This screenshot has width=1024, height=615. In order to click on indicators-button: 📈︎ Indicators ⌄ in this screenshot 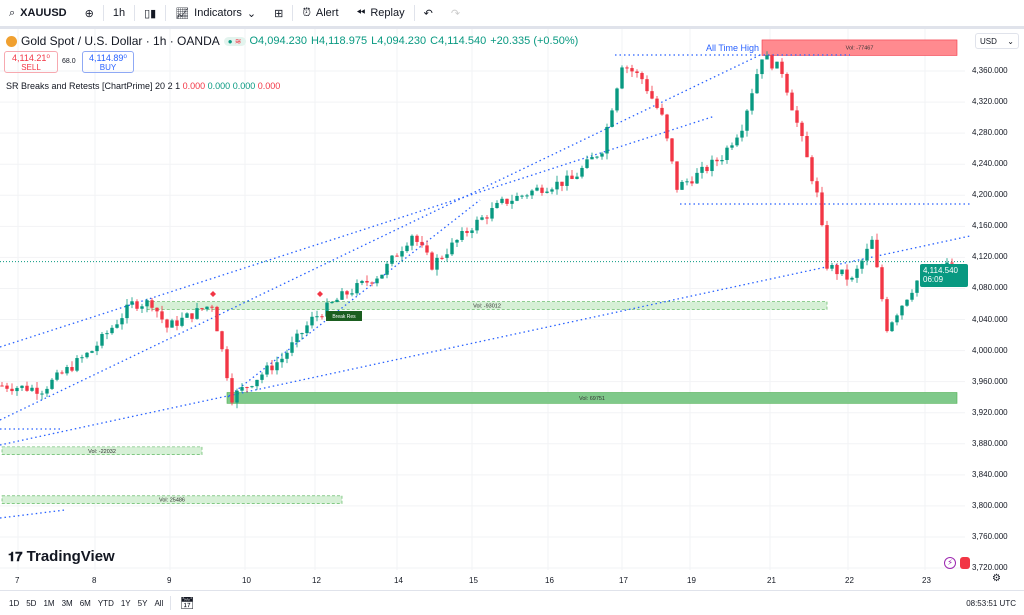, I will do `click(216, 13)`.